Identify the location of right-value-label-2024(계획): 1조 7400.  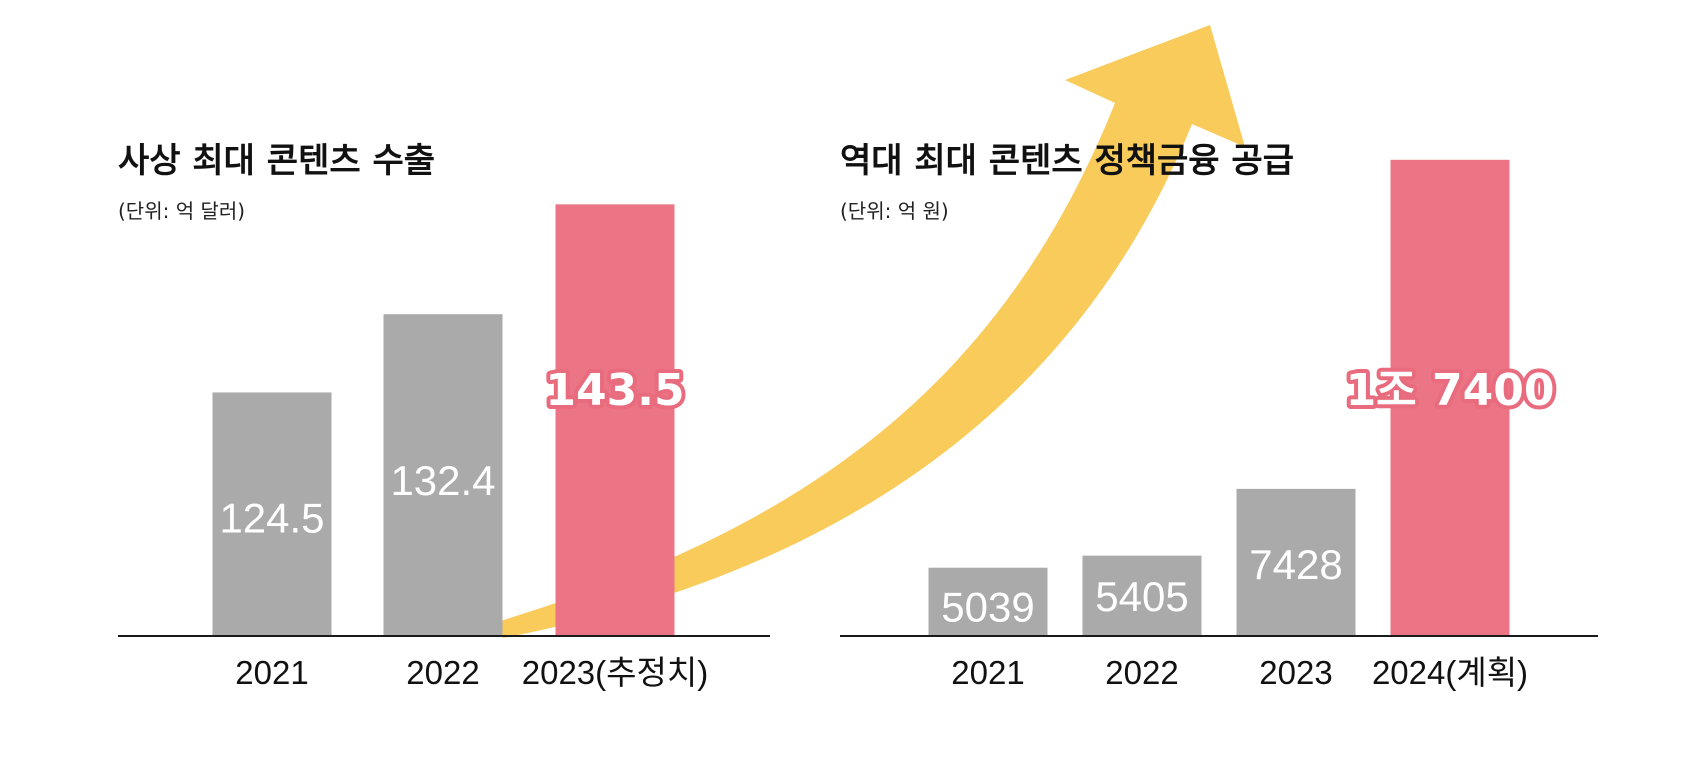
(1450, 390).